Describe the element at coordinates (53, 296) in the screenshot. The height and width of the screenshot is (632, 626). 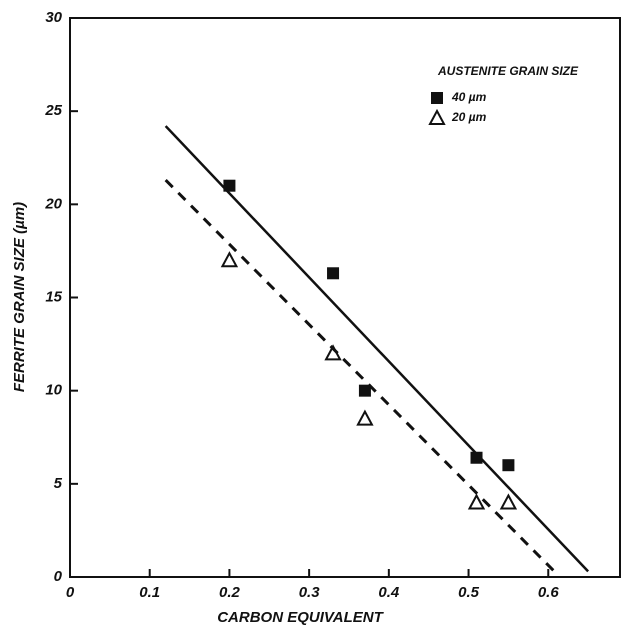
I see `y-tick-label: 15` at that location.